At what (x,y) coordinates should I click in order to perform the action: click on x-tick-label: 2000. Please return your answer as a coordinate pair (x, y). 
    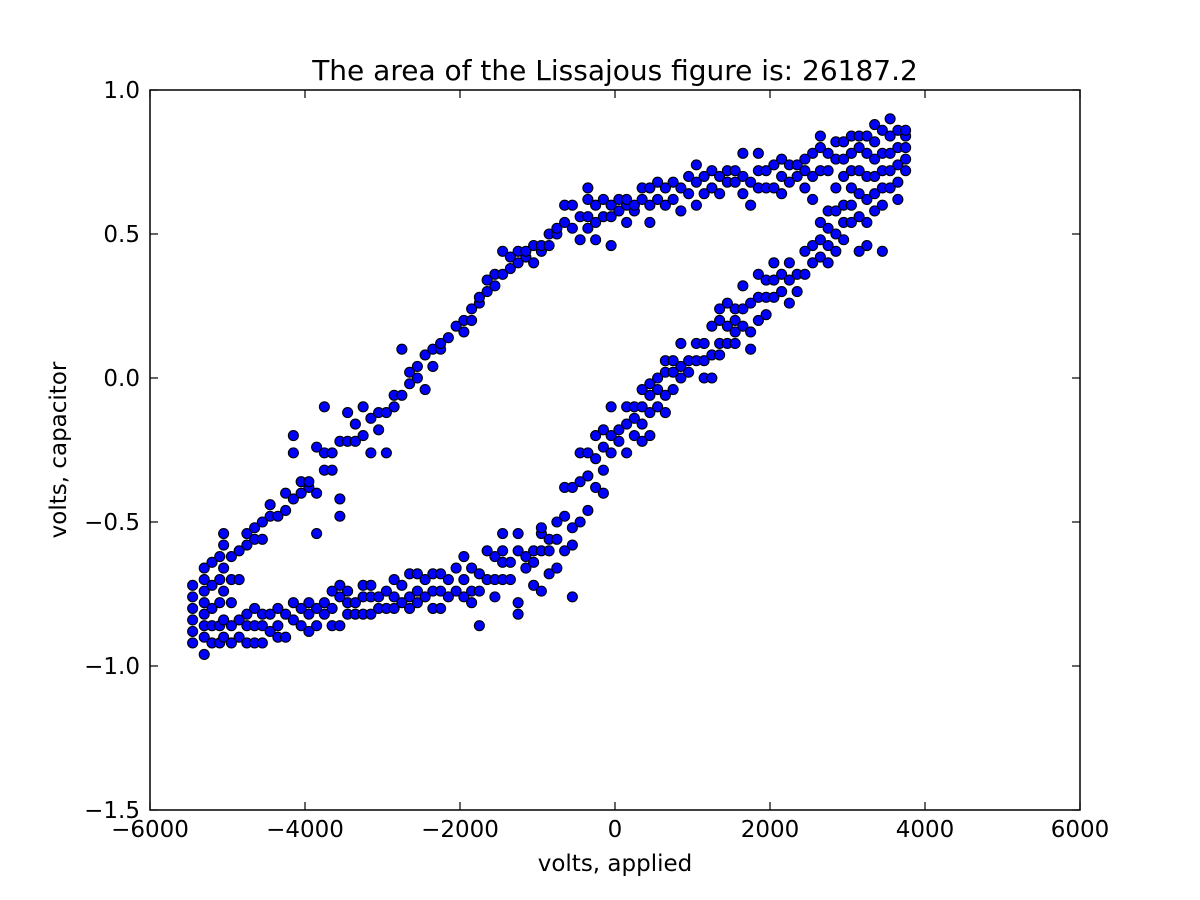
    Looking at the image, I should click on (770, 830).